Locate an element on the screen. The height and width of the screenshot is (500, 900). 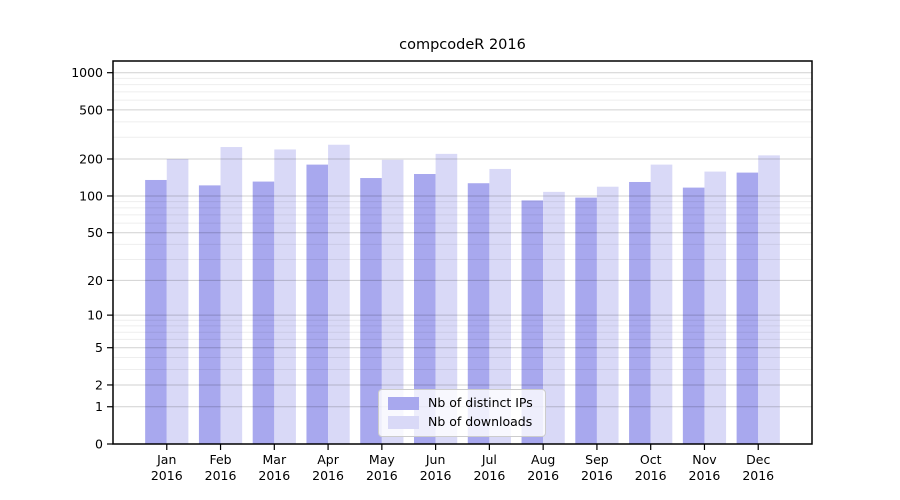
legend-swatch-distinct-ips is located at coordinates (403, 403).